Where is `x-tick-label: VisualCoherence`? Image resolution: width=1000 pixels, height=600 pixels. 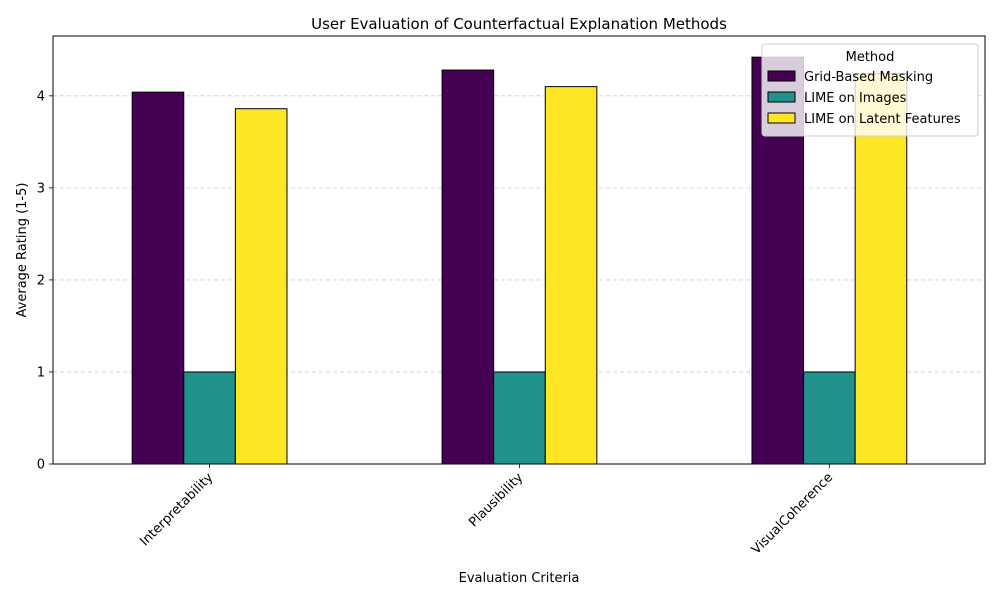
x-tick-label: VisualCoherence is located at coordinates (792, 513).